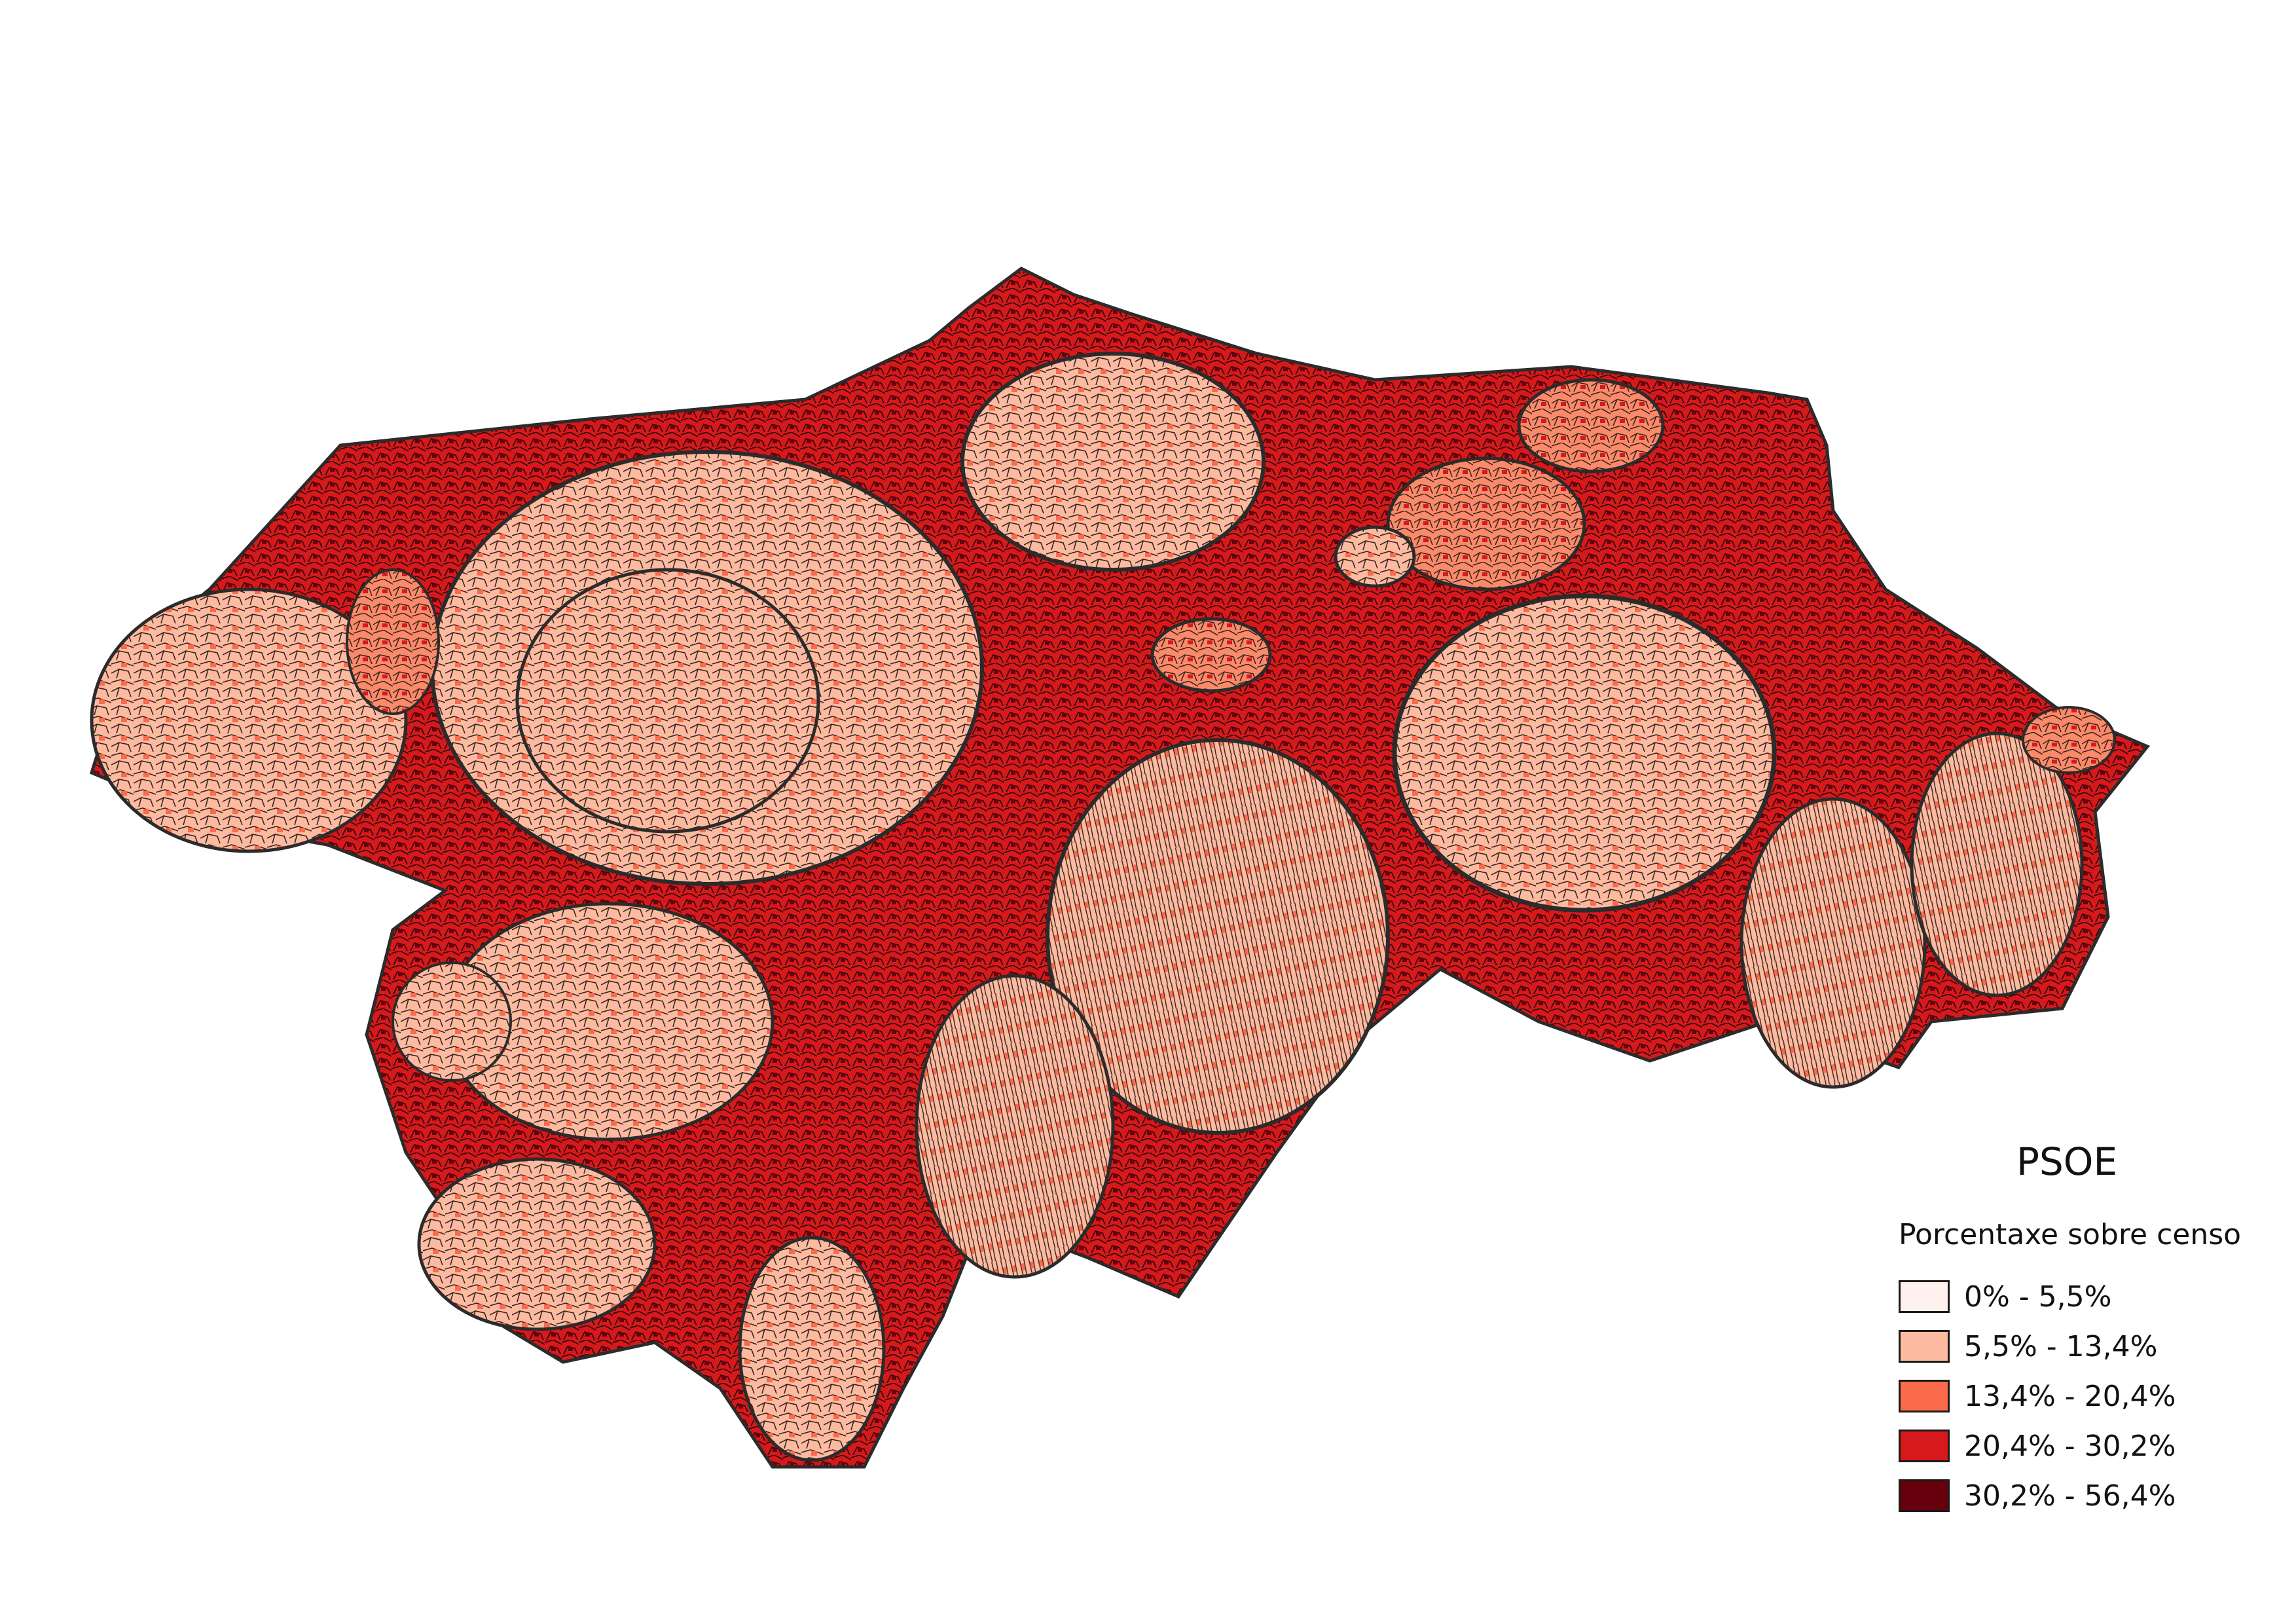 The width and height of the screenshot is (2296, 1624). I want to click on map-region-far-west, so click(249, 720).